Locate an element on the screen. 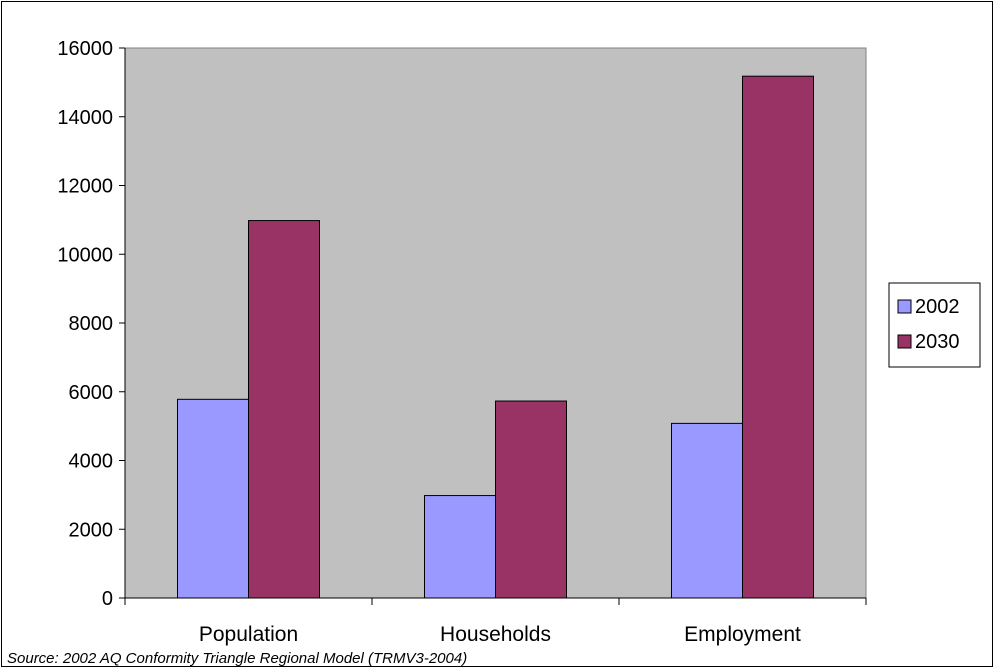 The height and width of the screenshot is (670, 996). legend-box is located at coordinates (934, 325).